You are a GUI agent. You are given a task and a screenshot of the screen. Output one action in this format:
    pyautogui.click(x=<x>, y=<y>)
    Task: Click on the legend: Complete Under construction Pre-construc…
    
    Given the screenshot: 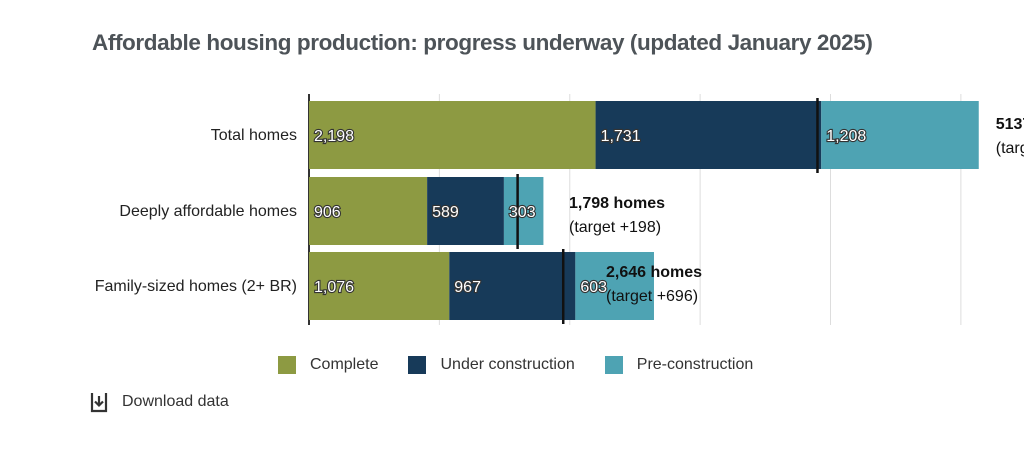 What is the action you would take?
    pyautogui.click(x=530, y=365)
    